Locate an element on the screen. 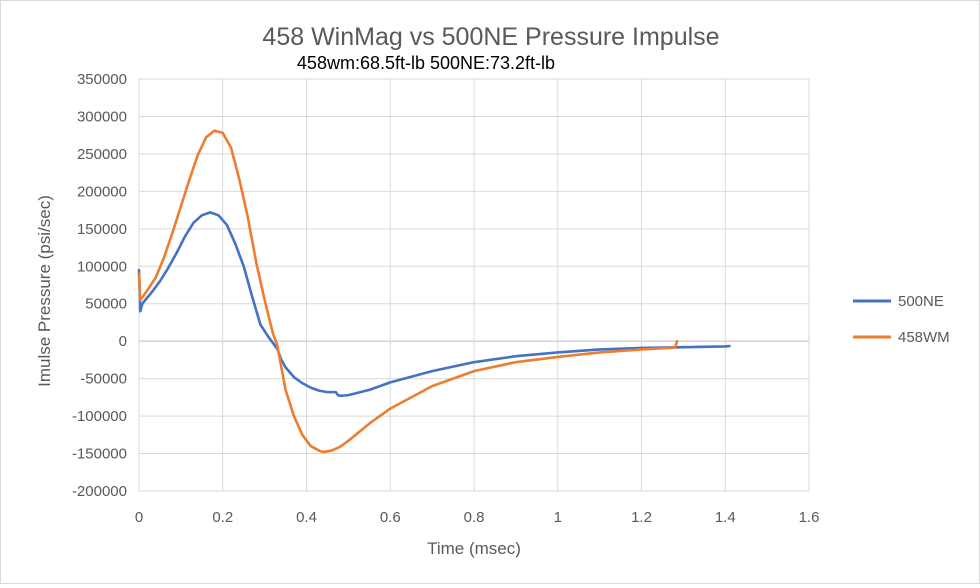  y-tick-label: 200000 is located at coordinates (102, 191).